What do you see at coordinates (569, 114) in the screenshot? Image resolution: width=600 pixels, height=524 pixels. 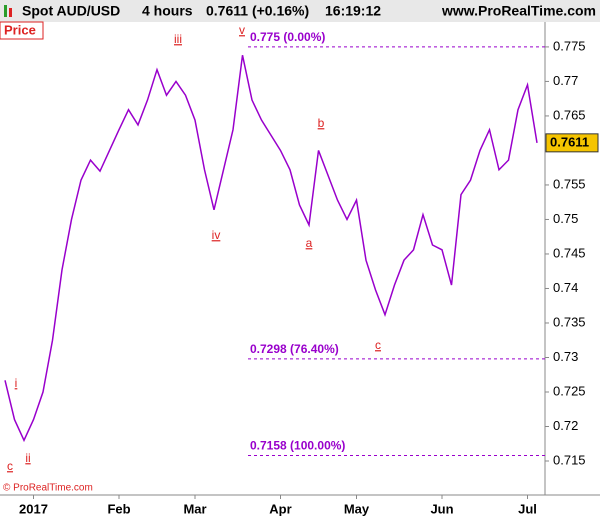 I see `y-tick-label: 0.765` at bounding box center [569, 114].